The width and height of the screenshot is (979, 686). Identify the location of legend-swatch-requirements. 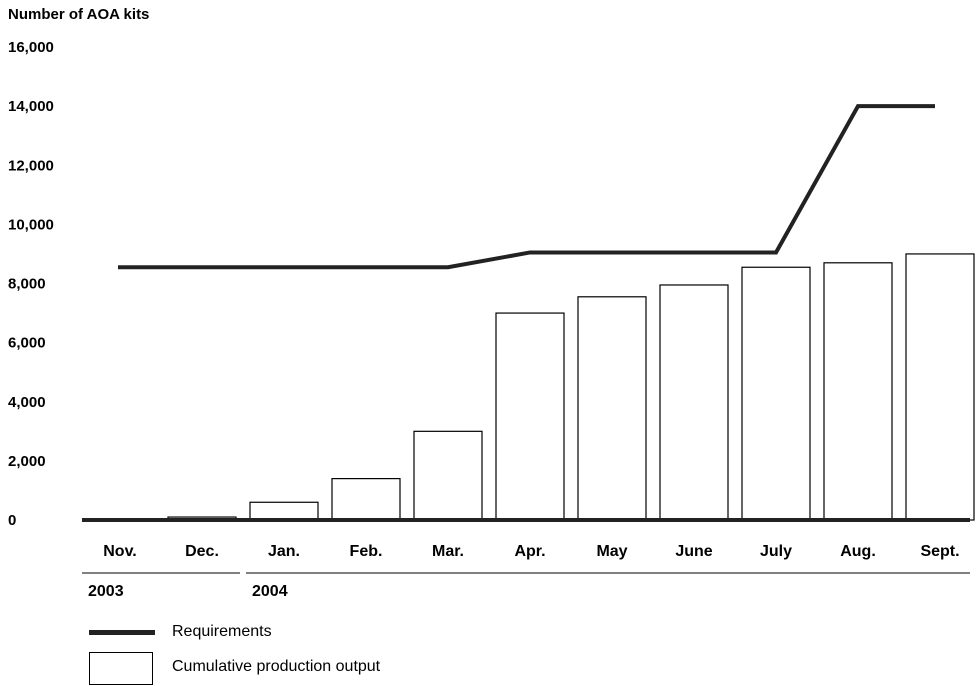
(122, 632).